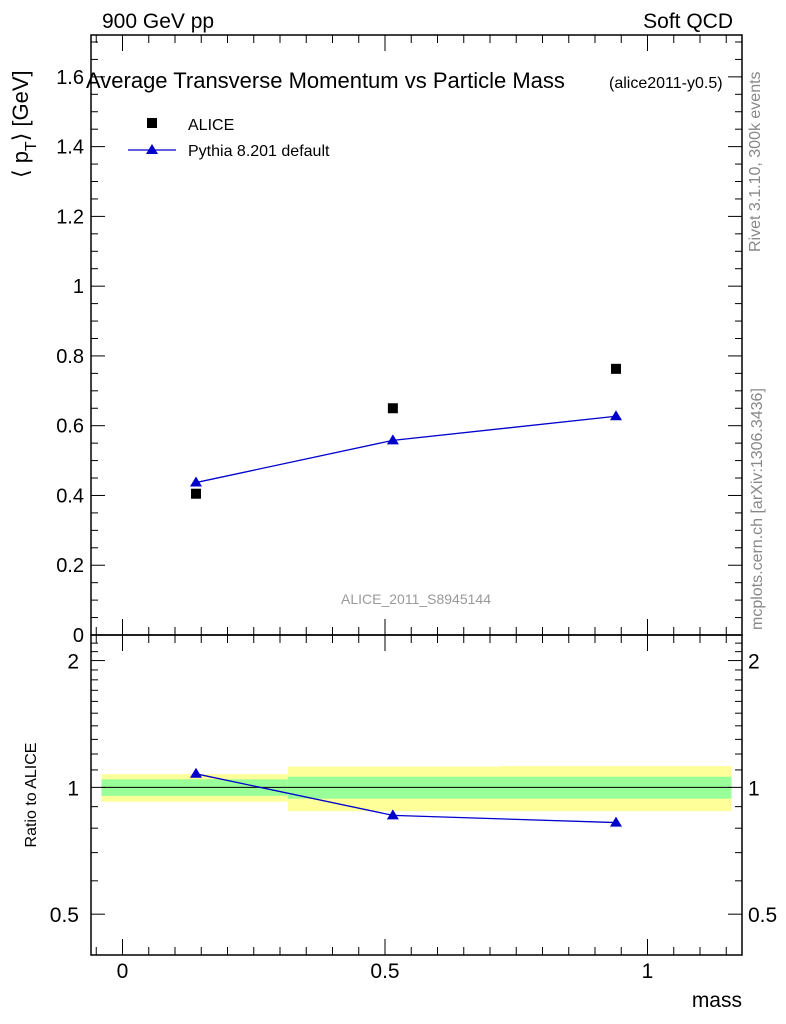  Describe the element at coordinates (762, 915) in the screenshot. I see `ratio-y-tick-label-right: 0.5` at that location.